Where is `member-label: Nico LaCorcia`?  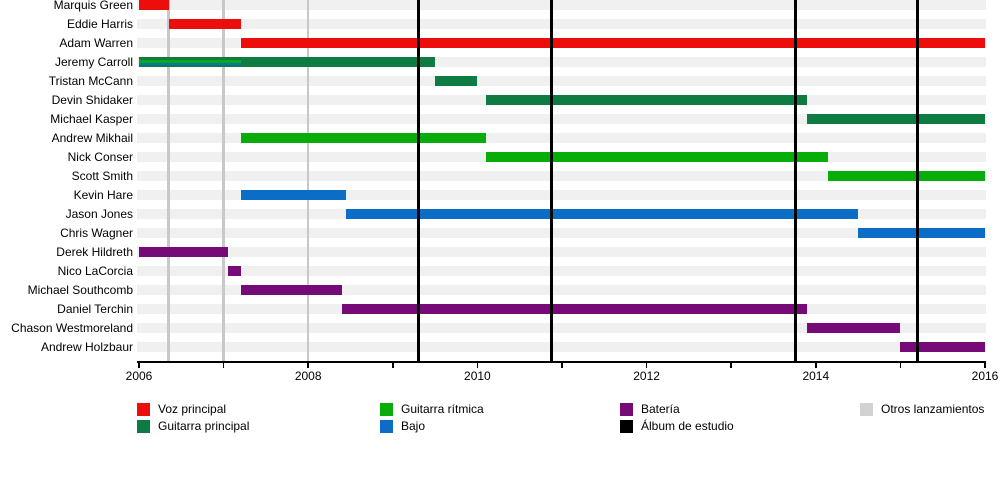
member-label: Nico LaCorcia is located at coordinates (95, 270).